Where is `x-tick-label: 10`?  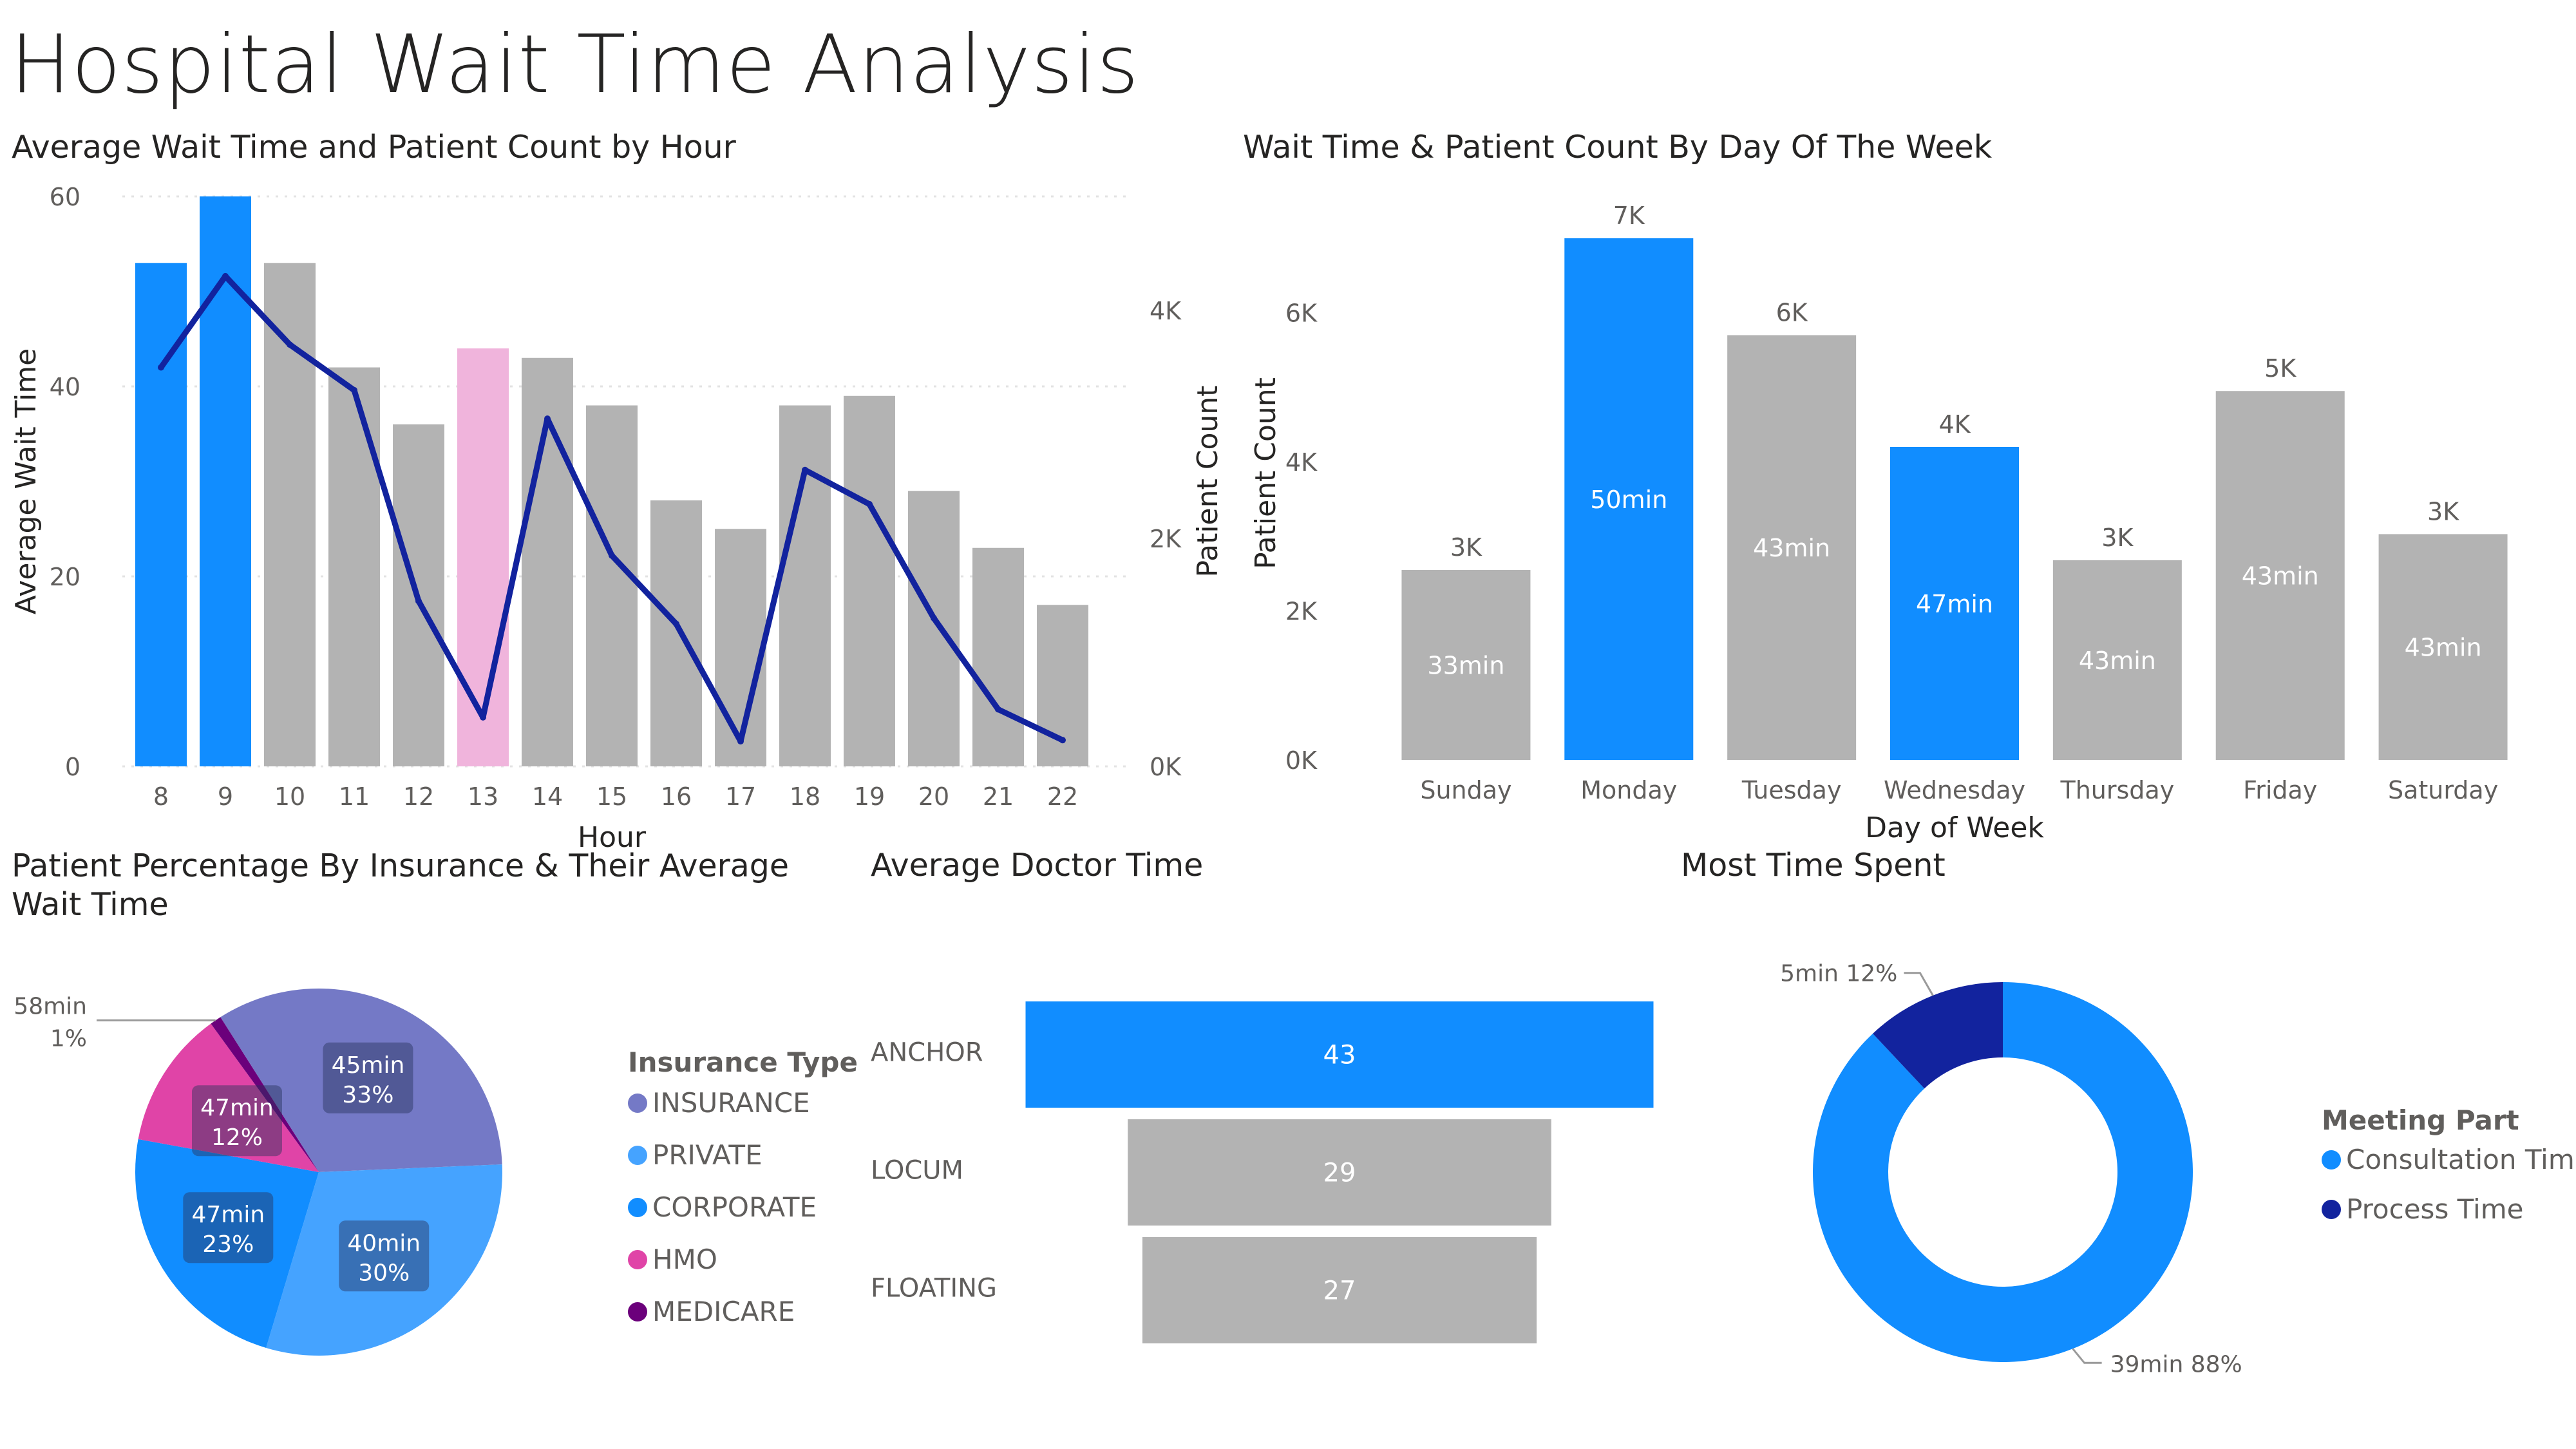
x-tick-label: 10 is located at coordinates (289, 796).